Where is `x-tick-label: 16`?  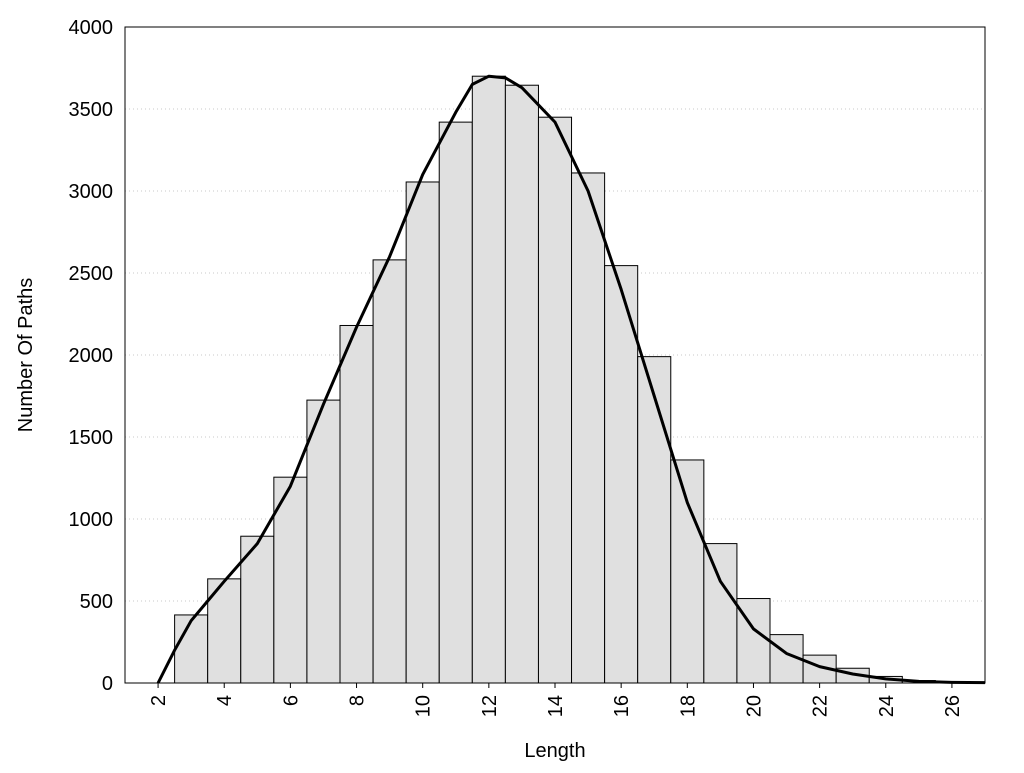
x-tick-label: 16 is located at coordinates (622, 706).